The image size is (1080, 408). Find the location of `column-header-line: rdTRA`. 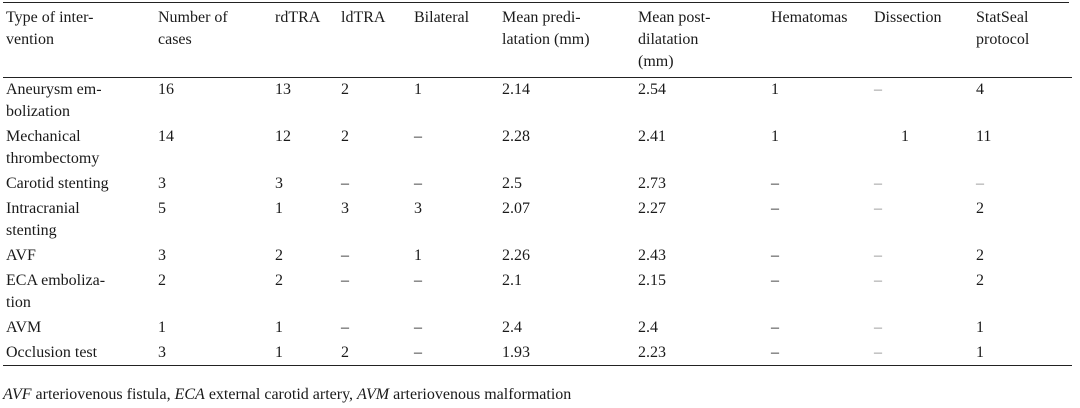

column-header-line: rdTRA is located at coordinates (298, 17).